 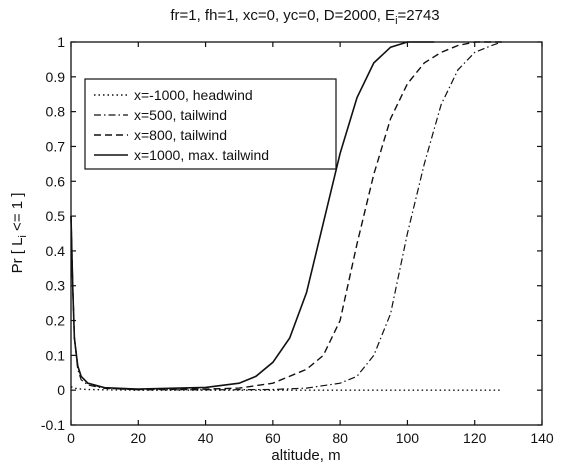 What do you see at coordinates (542, 438) in the screenshot?
I see `x-tick-label: 140` at bounding box center [542, 438].